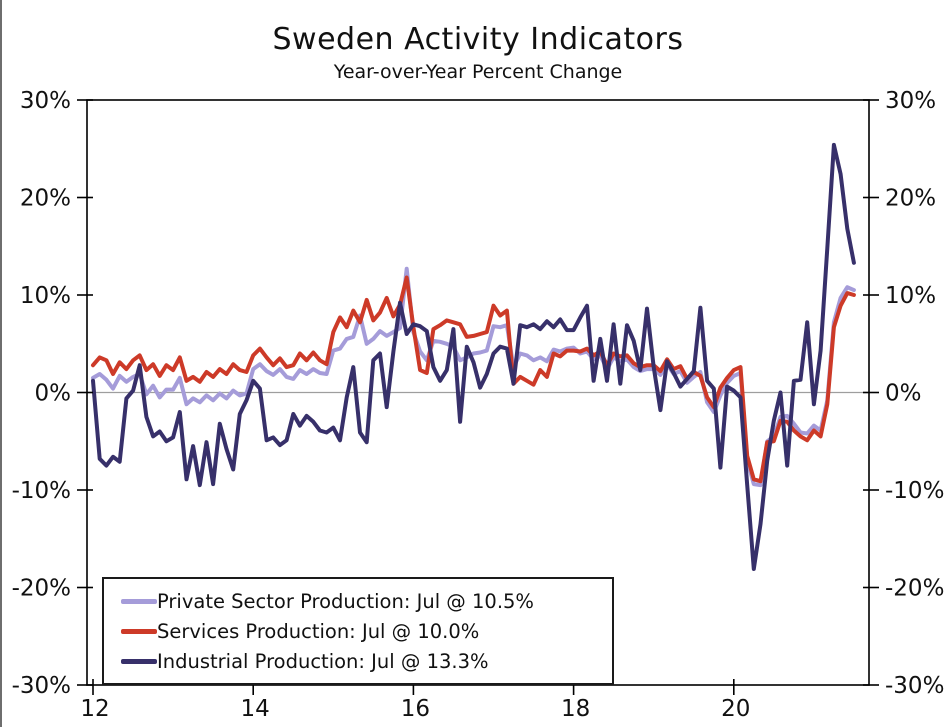 The width and height of the screenshot is (949, 727). I want to click on x-axis-label: 12, so click(94, 709).